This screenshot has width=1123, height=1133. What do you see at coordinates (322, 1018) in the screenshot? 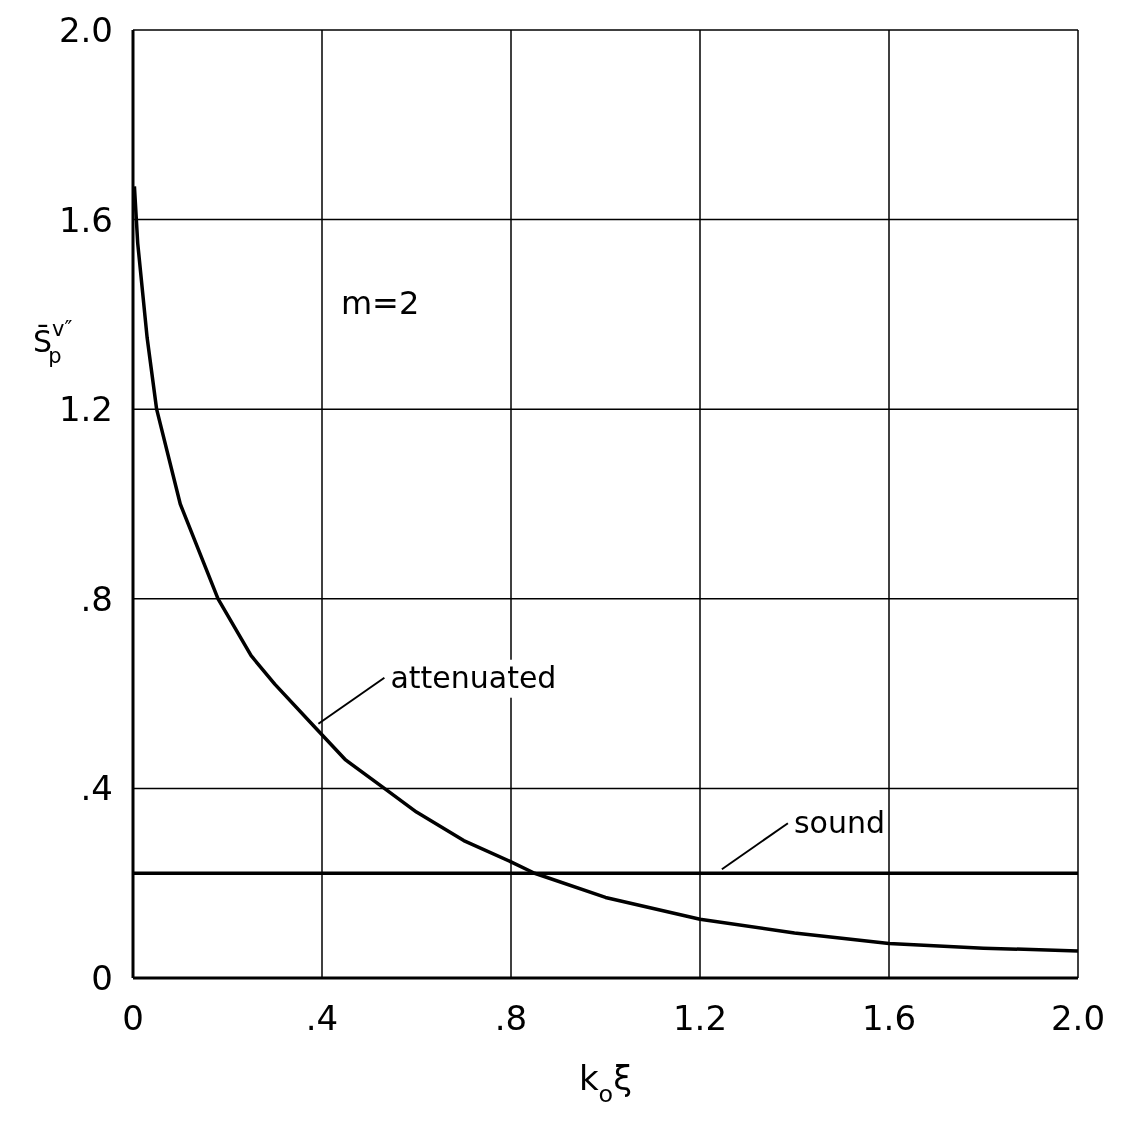
I see `x-tick-label: .4` at bounding box center [322, 1018].